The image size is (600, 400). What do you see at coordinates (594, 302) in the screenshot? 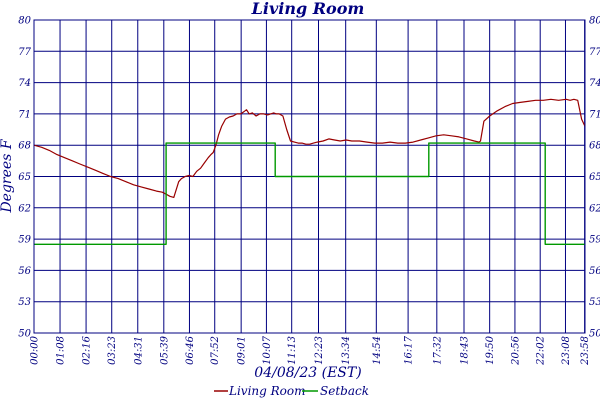
I see `y-tick-label-right: 53` at bounding box center [594, 302].